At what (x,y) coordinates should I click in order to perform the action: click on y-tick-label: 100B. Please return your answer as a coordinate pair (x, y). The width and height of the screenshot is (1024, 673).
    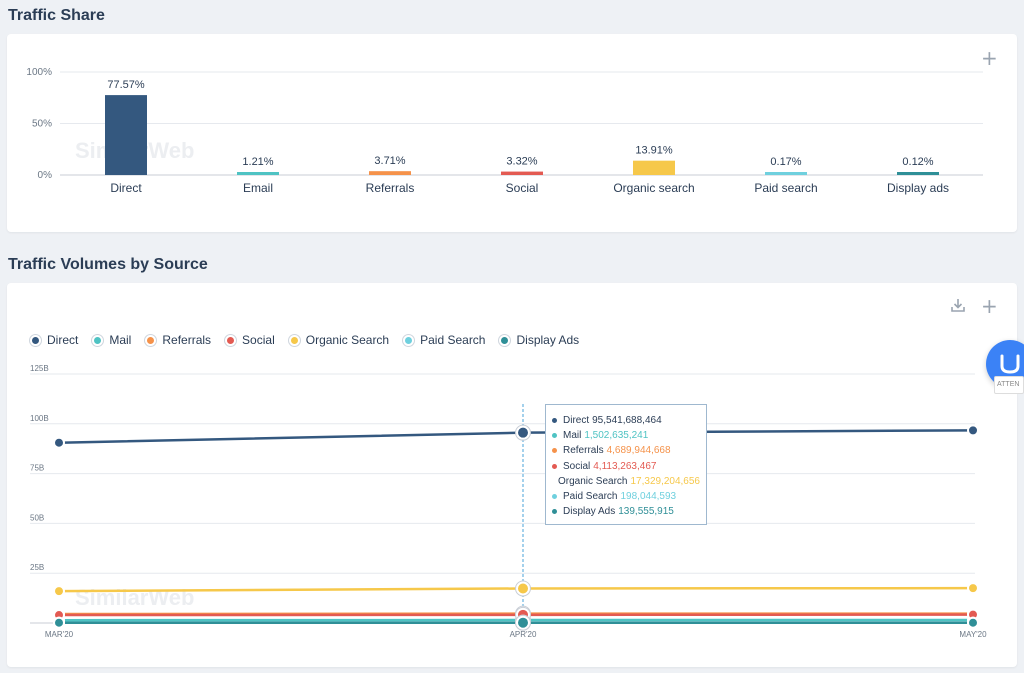
    Looking at the image, I should click on (39, 418).